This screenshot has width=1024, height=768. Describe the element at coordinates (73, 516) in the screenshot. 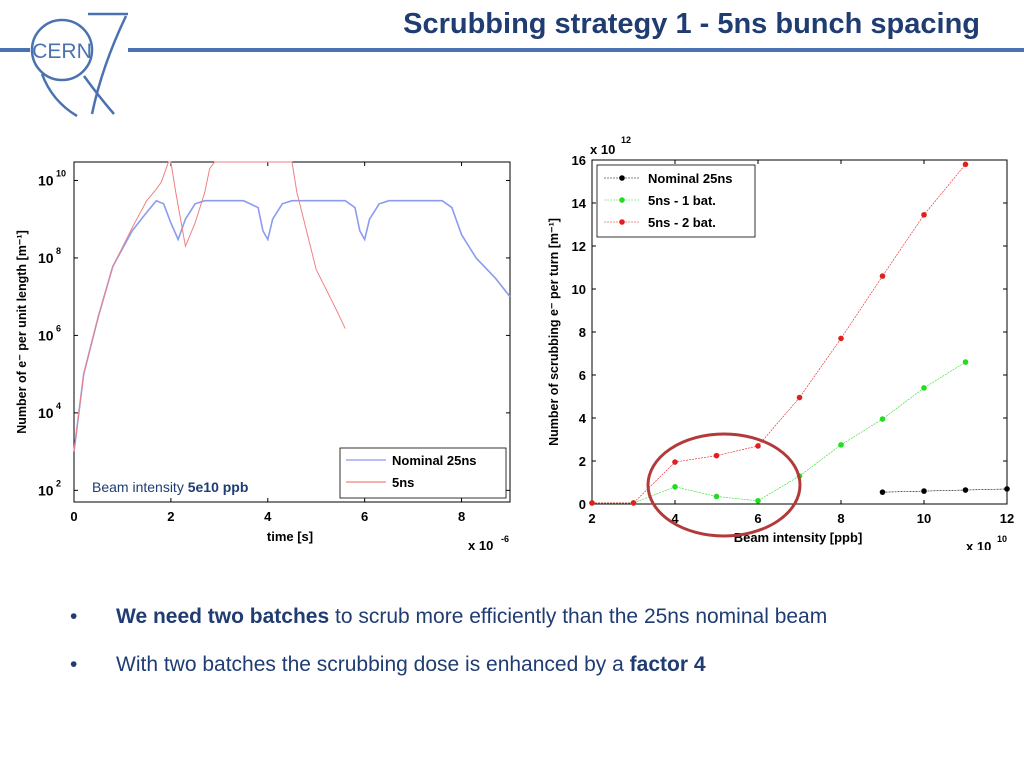

I see `x-tick-label: 0` at that location.